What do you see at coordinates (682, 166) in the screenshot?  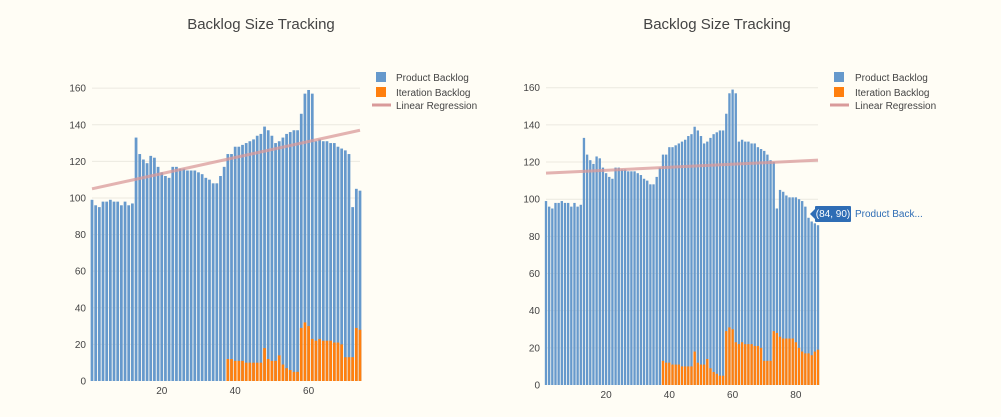 I see `linear-regression-line` at bounding box center [682, 166].